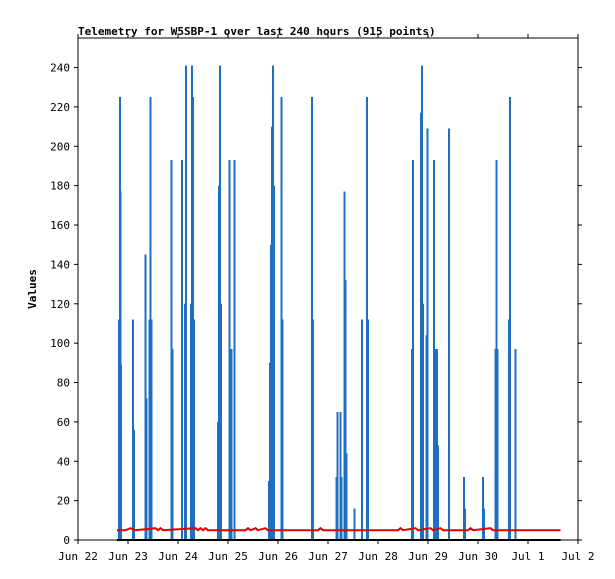 This screenshot has height=579, width=615. I want to click on y-tick-label: 0, so click(66, 540).